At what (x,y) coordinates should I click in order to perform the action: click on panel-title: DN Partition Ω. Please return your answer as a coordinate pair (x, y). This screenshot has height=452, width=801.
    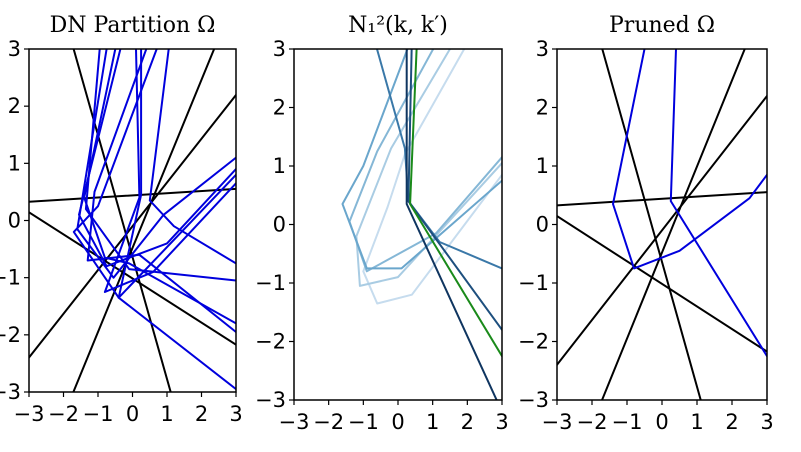
    Looking at the image, I should click on (133, 25).